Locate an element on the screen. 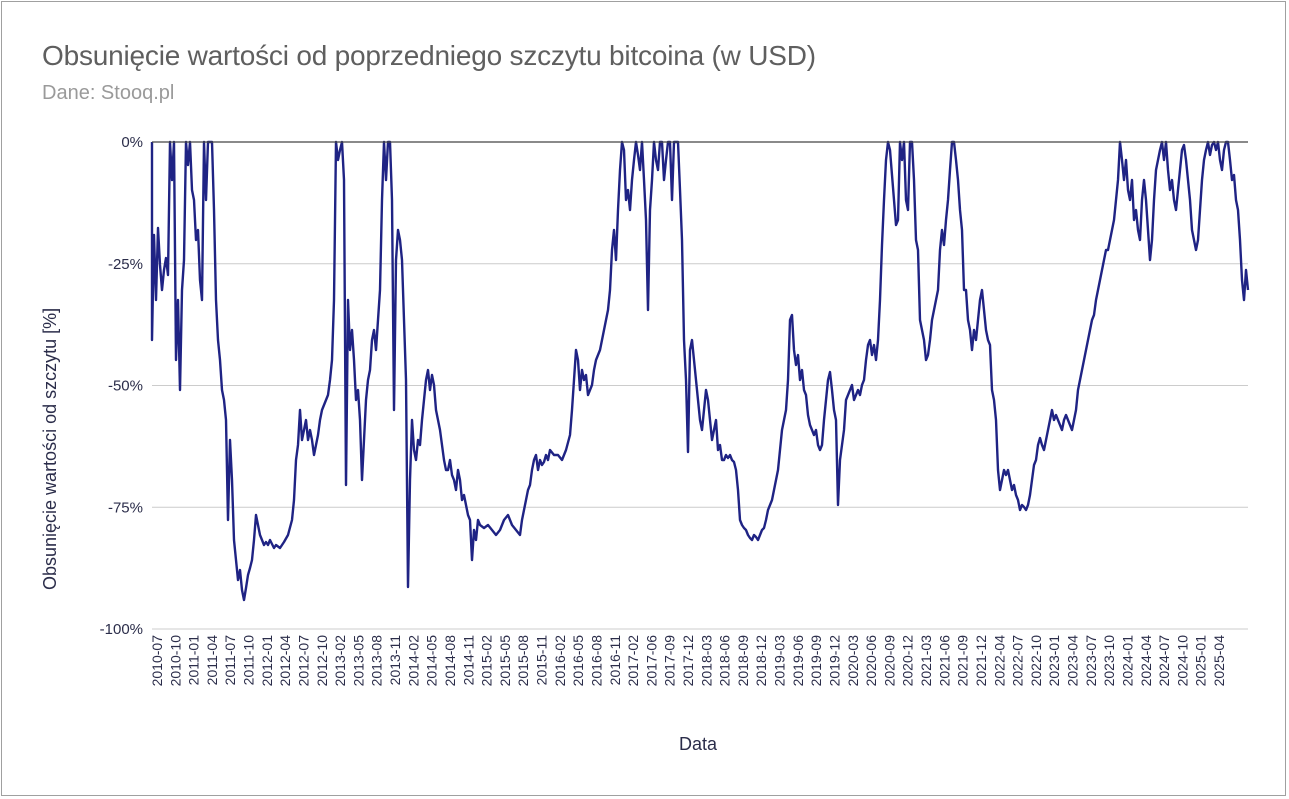  x-tick-label: 2018-06 is located at coordinates (725, 661).